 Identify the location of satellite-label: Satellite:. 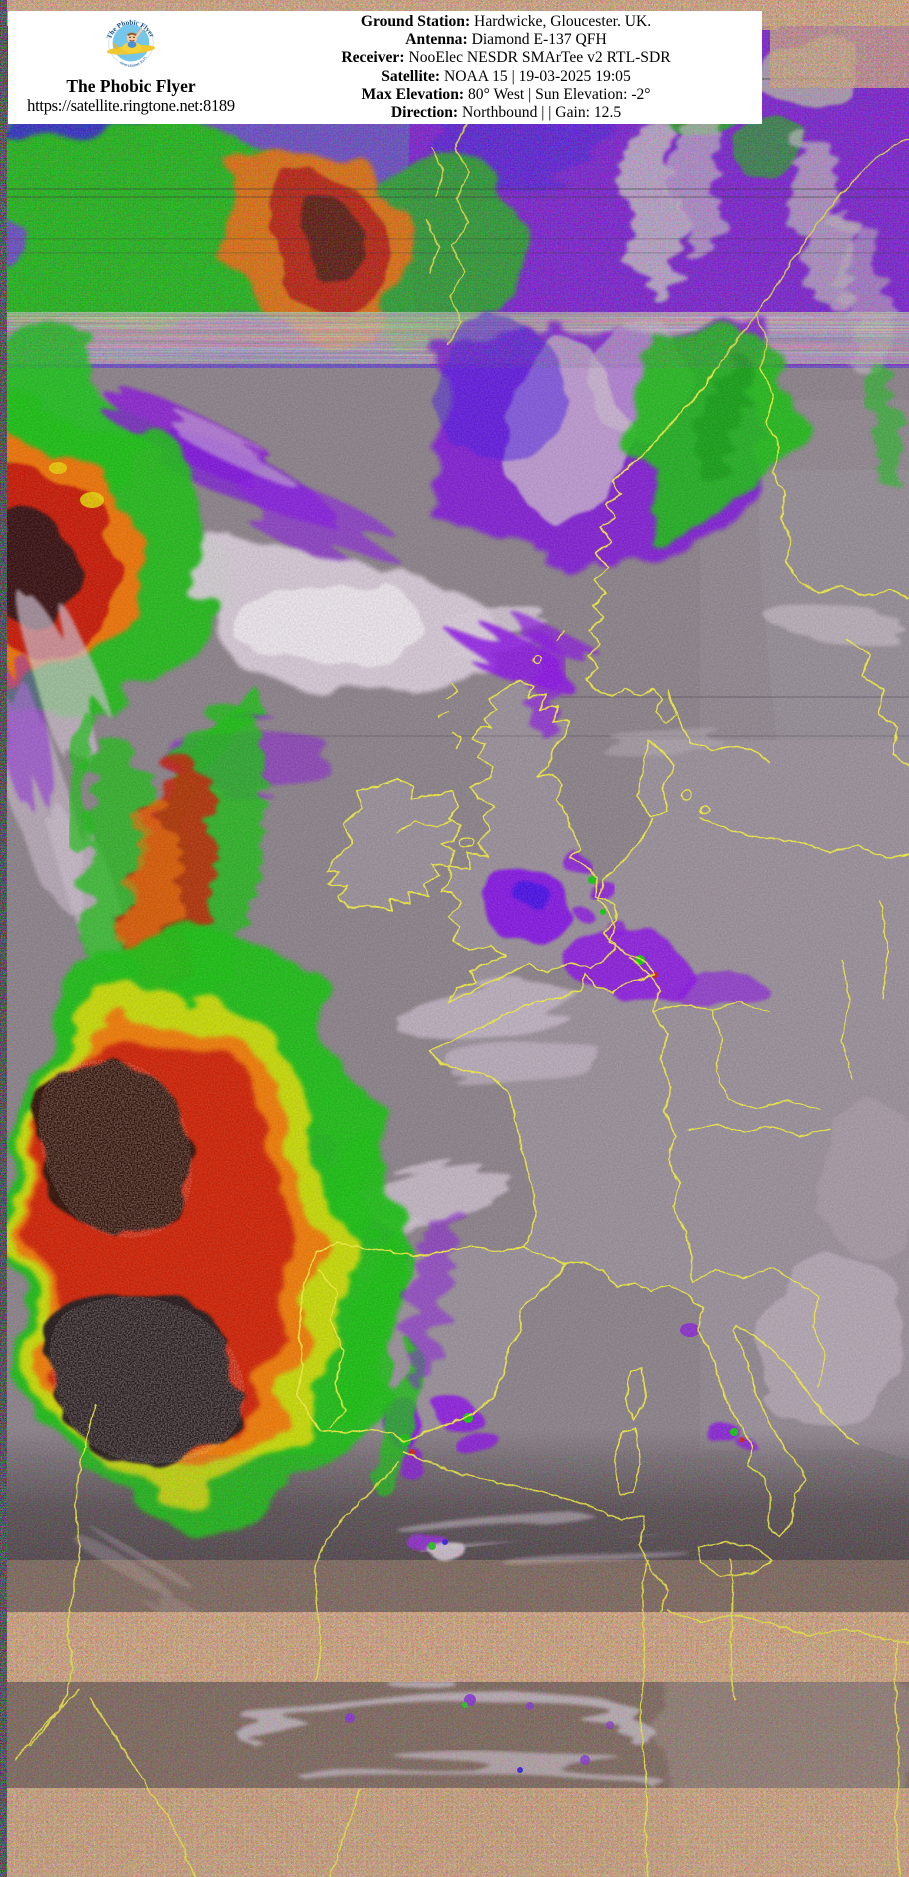
(411, 76).